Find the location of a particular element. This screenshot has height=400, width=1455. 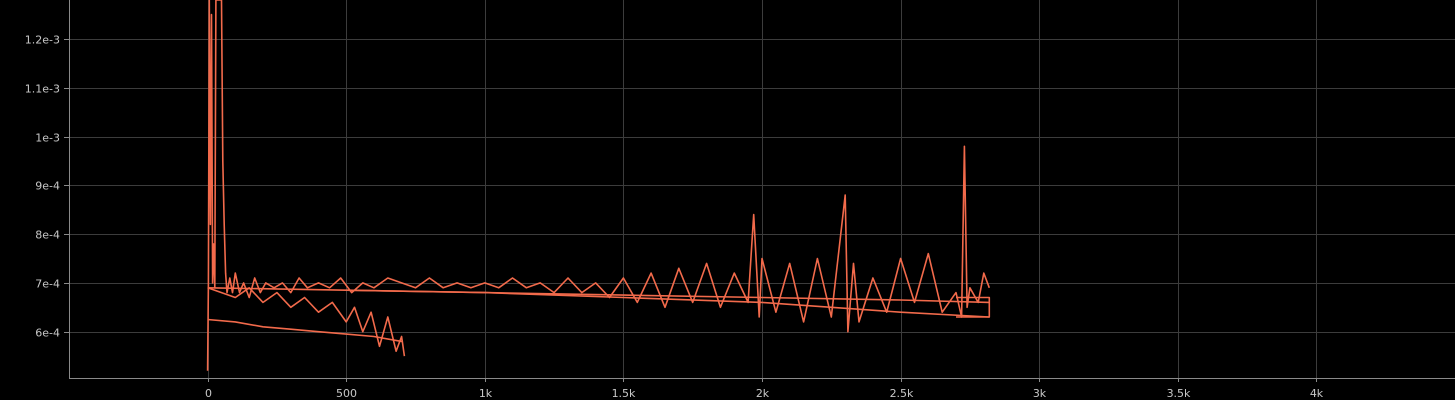

x-tick-label: 500 is located at coordinates (346, 393).